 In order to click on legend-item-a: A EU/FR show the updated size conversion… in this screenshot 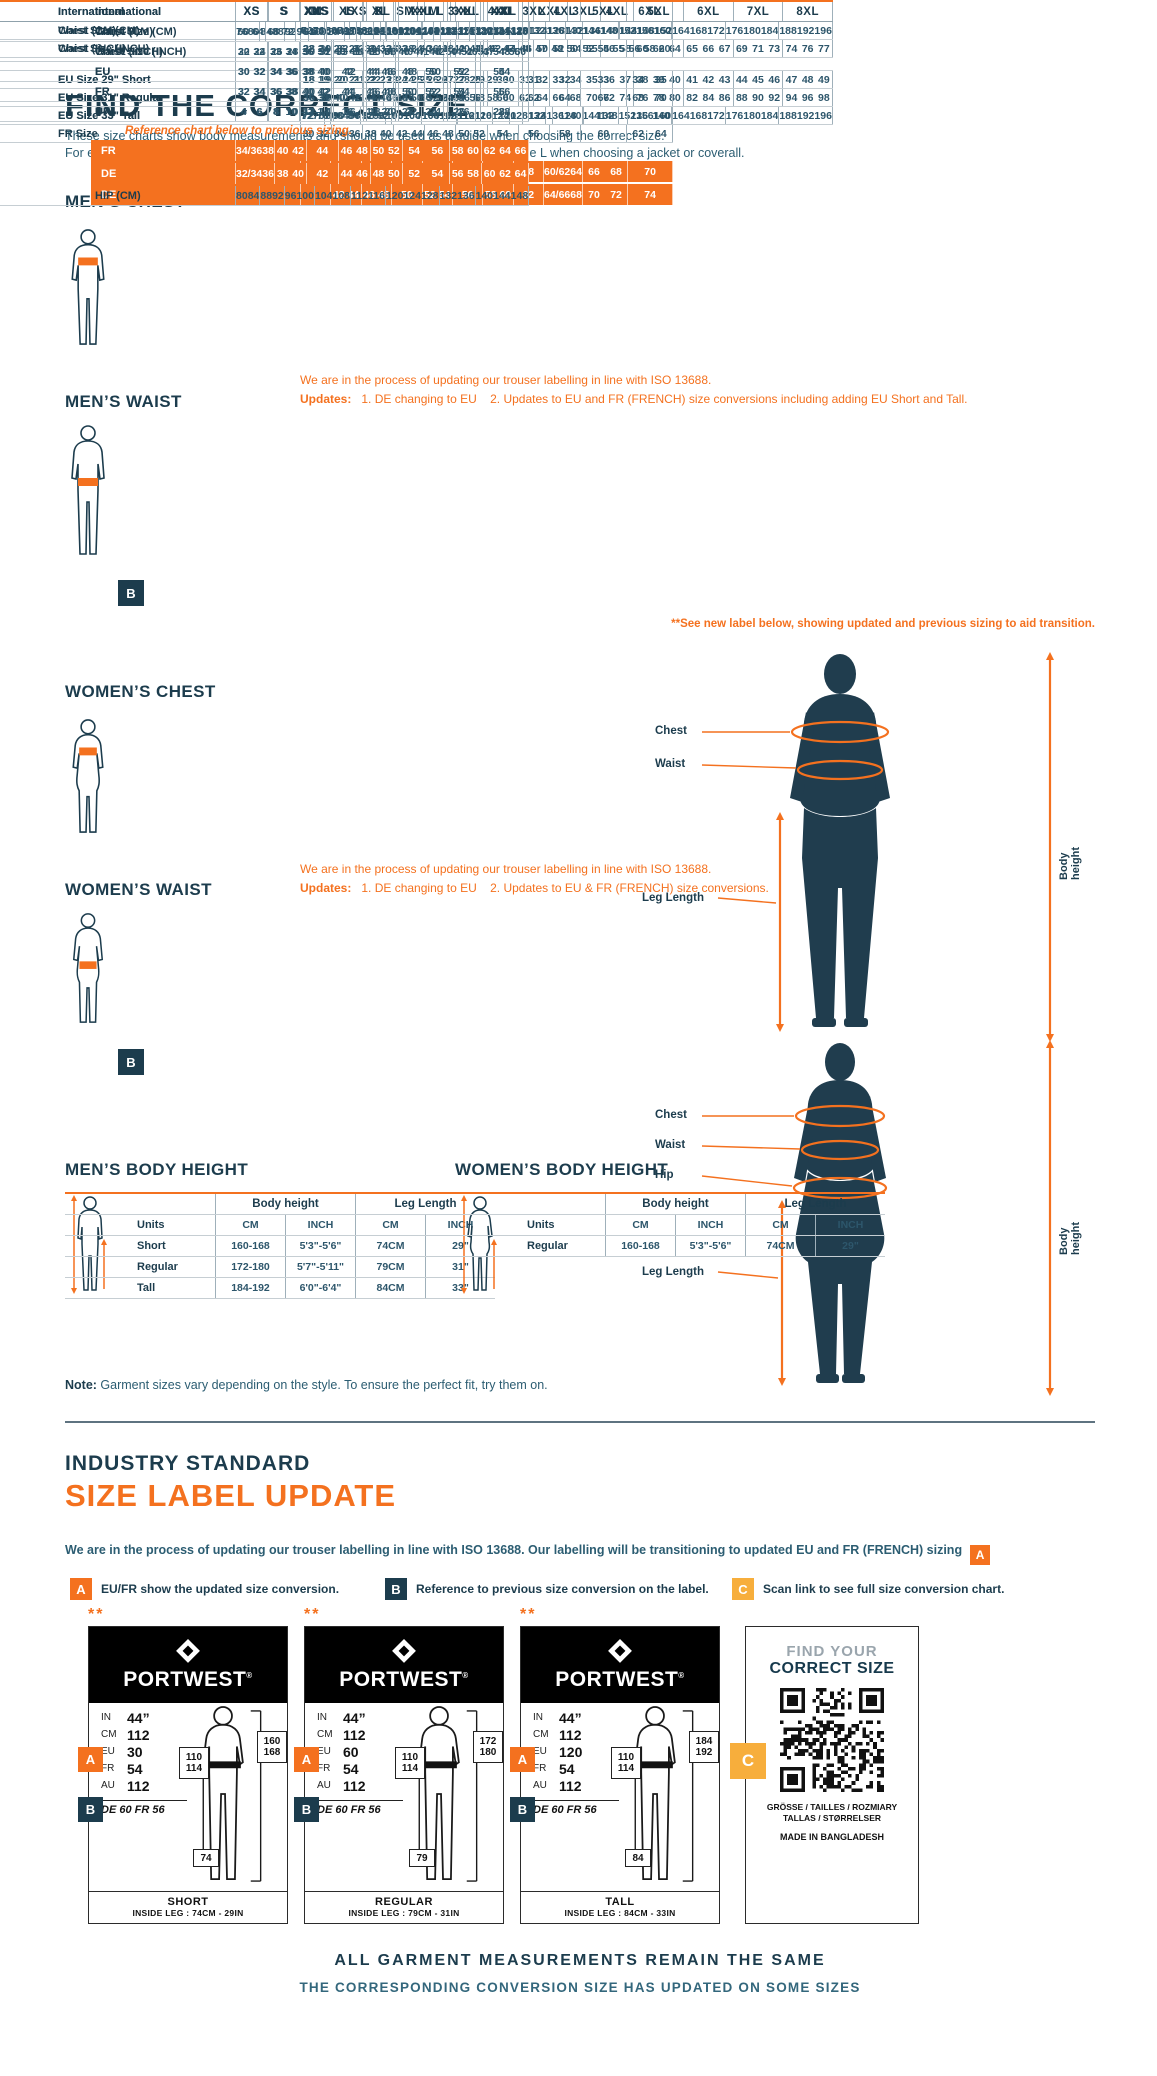, I will do `click(204, 1589)`.